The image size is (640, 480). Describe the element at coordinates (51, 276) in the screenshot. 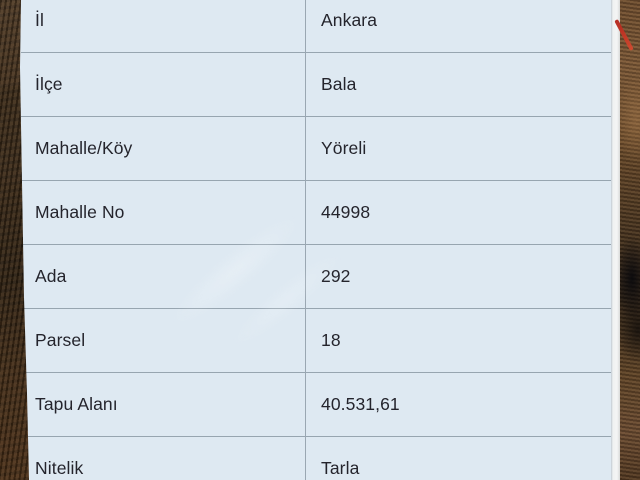

I see `row-label: Ada` at that location.